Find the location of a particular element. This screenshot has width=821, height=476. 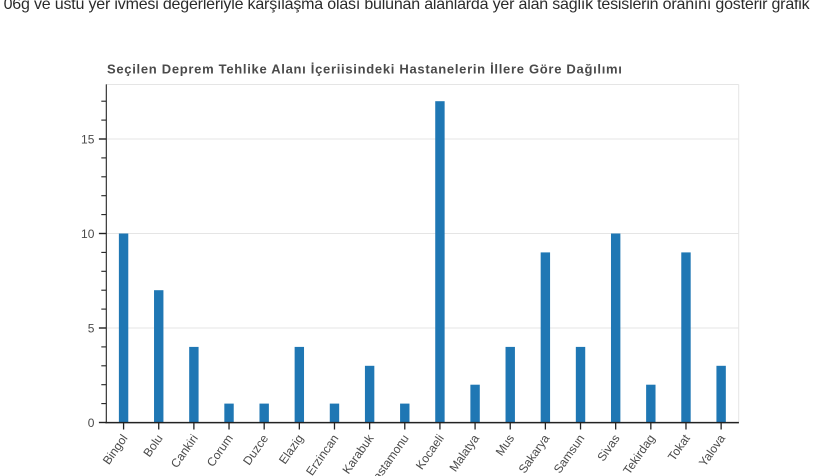

svg-text: Sivas is located at coordinates (608, 448).